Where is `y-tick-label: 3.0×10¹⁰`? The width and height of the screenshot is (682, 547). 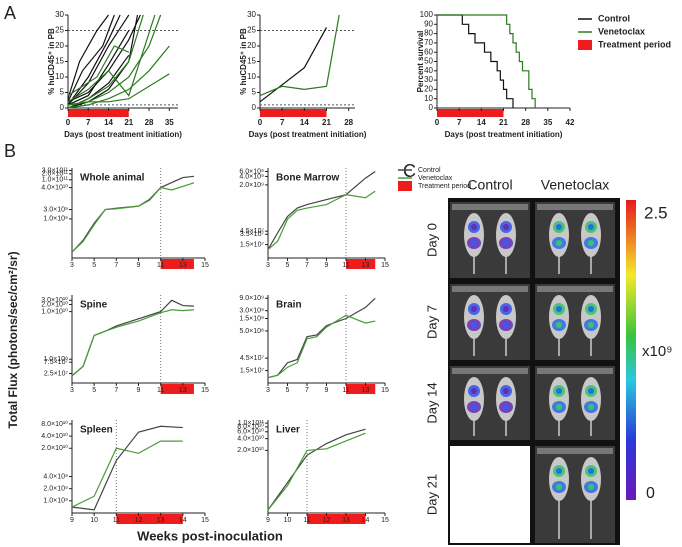 y-tick-label: 3.0×10¹⁰ is located at coordinates (54, 300).